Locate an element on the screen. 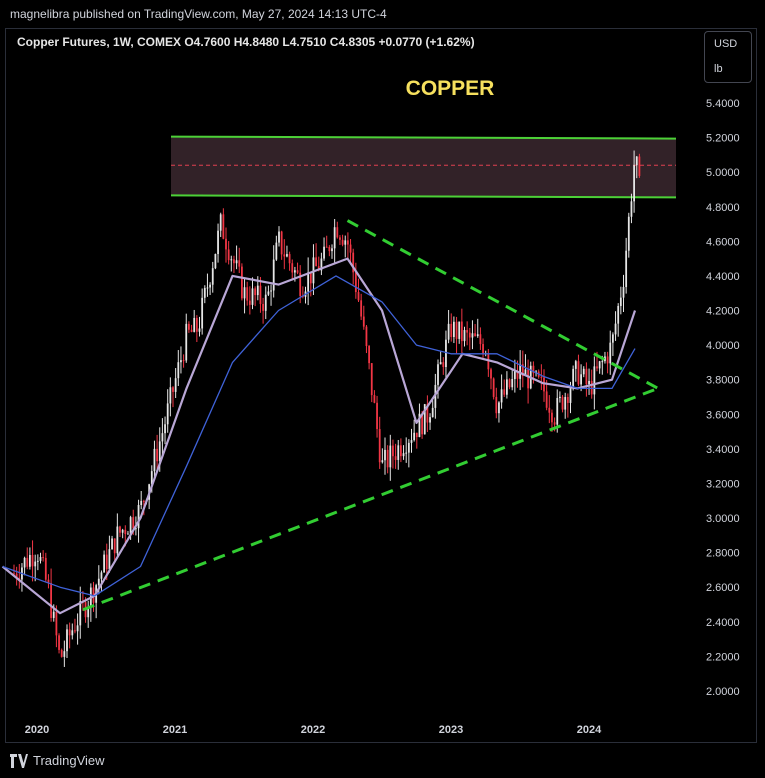 This screenshot has width=765, height=778. y-tick-label: 2.0000 is located at coordinates (723, 692).